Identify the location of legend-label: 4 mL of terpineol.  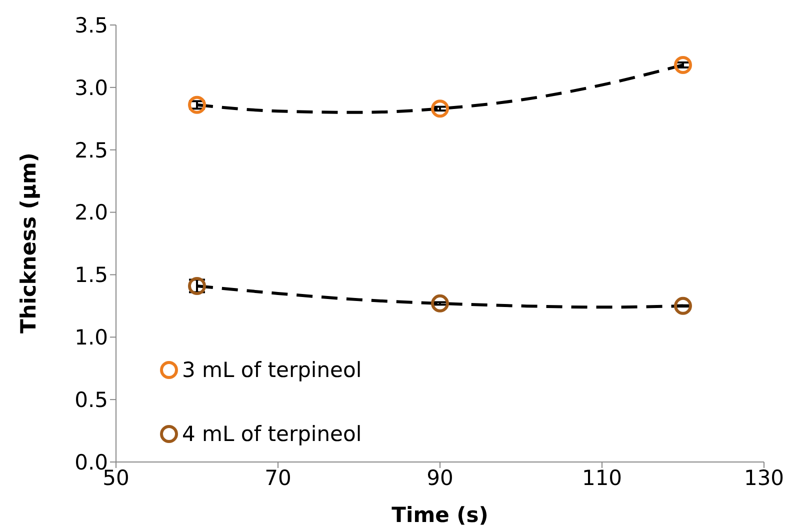
(272, 434).